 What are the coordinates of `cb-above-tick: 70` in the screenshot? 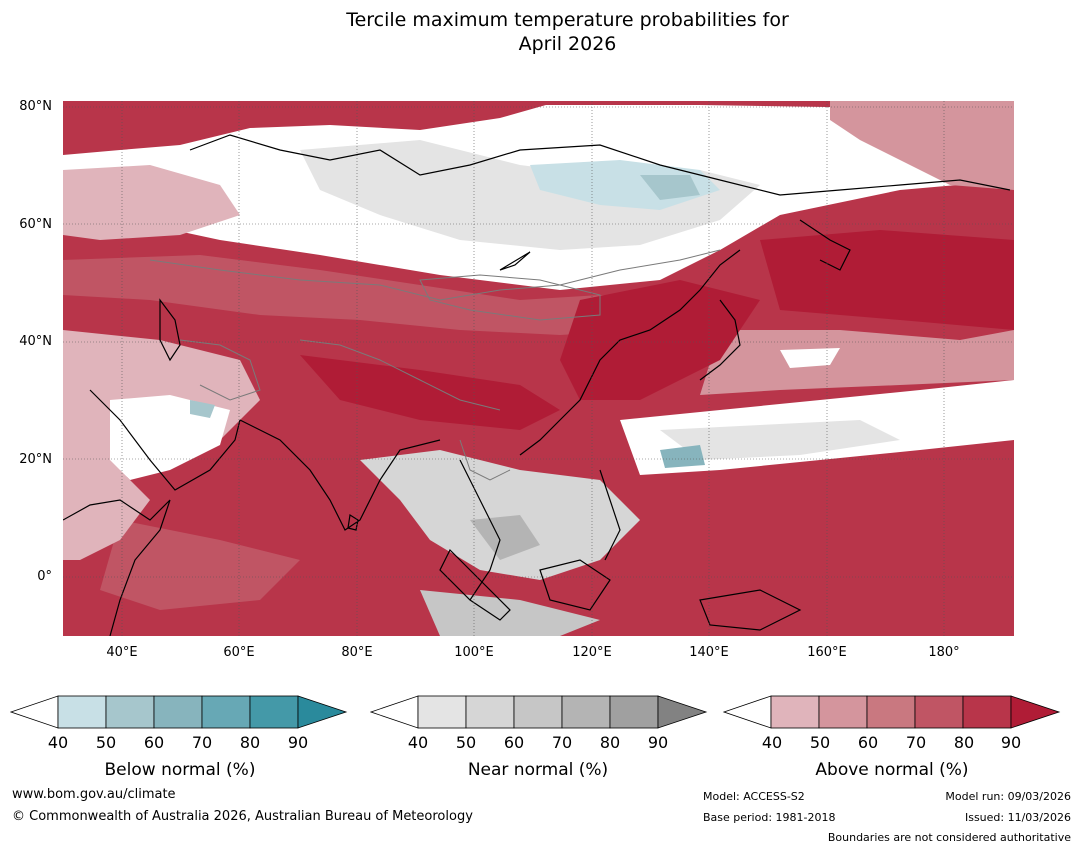 It's located at (916, 742).